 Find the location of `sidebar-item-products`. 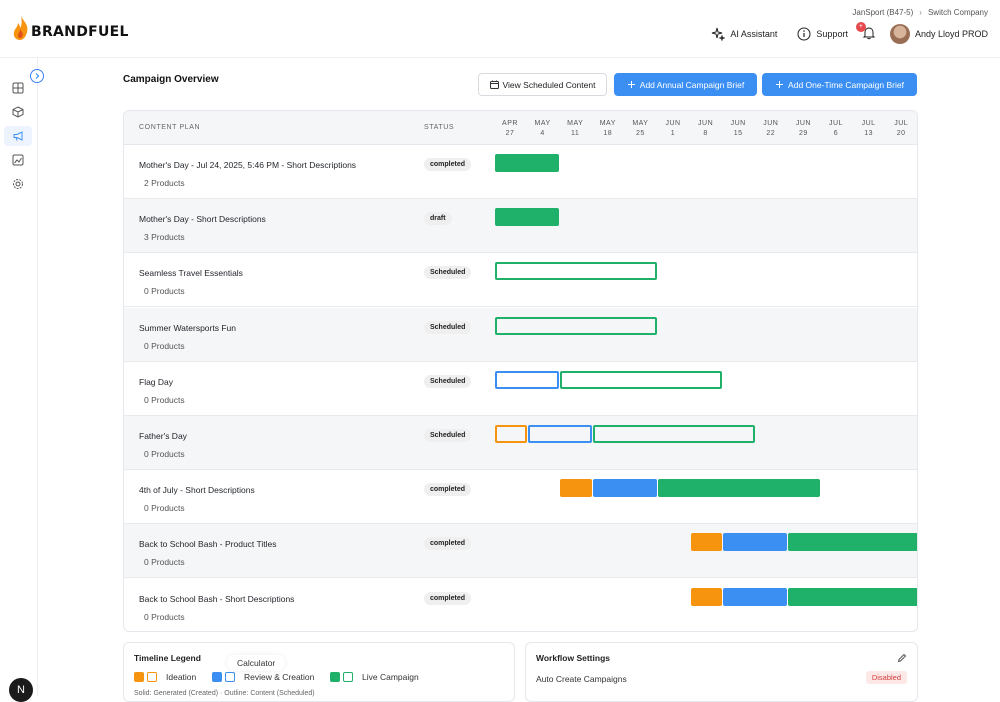

sidebar-item-products is located at coordinates (18, 112).